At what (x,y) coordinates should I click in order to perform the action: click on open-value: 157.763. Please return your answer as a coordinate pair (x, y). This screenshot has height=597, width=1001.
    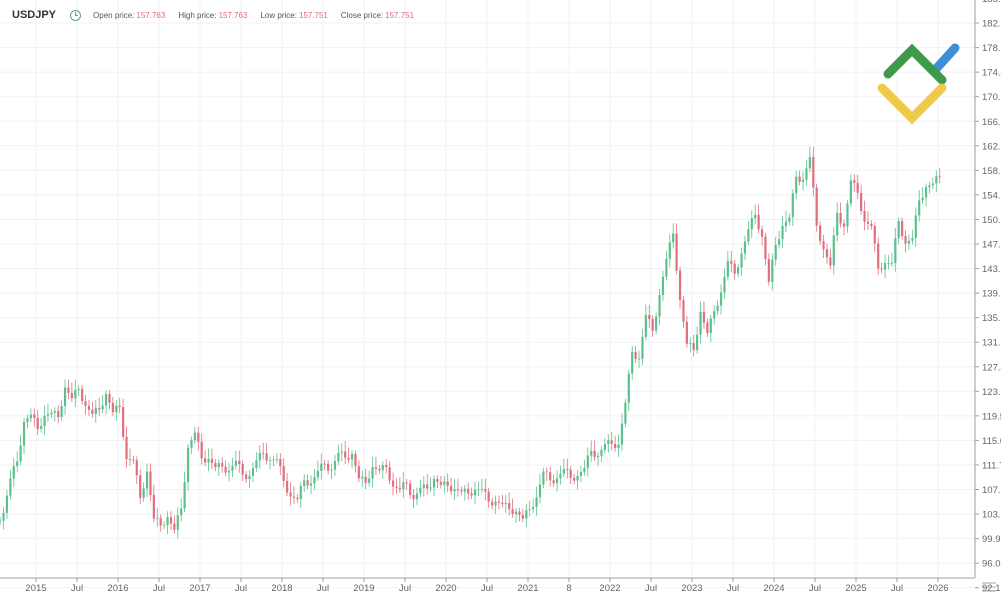
    Looking at the image, I should click on (151, 15).